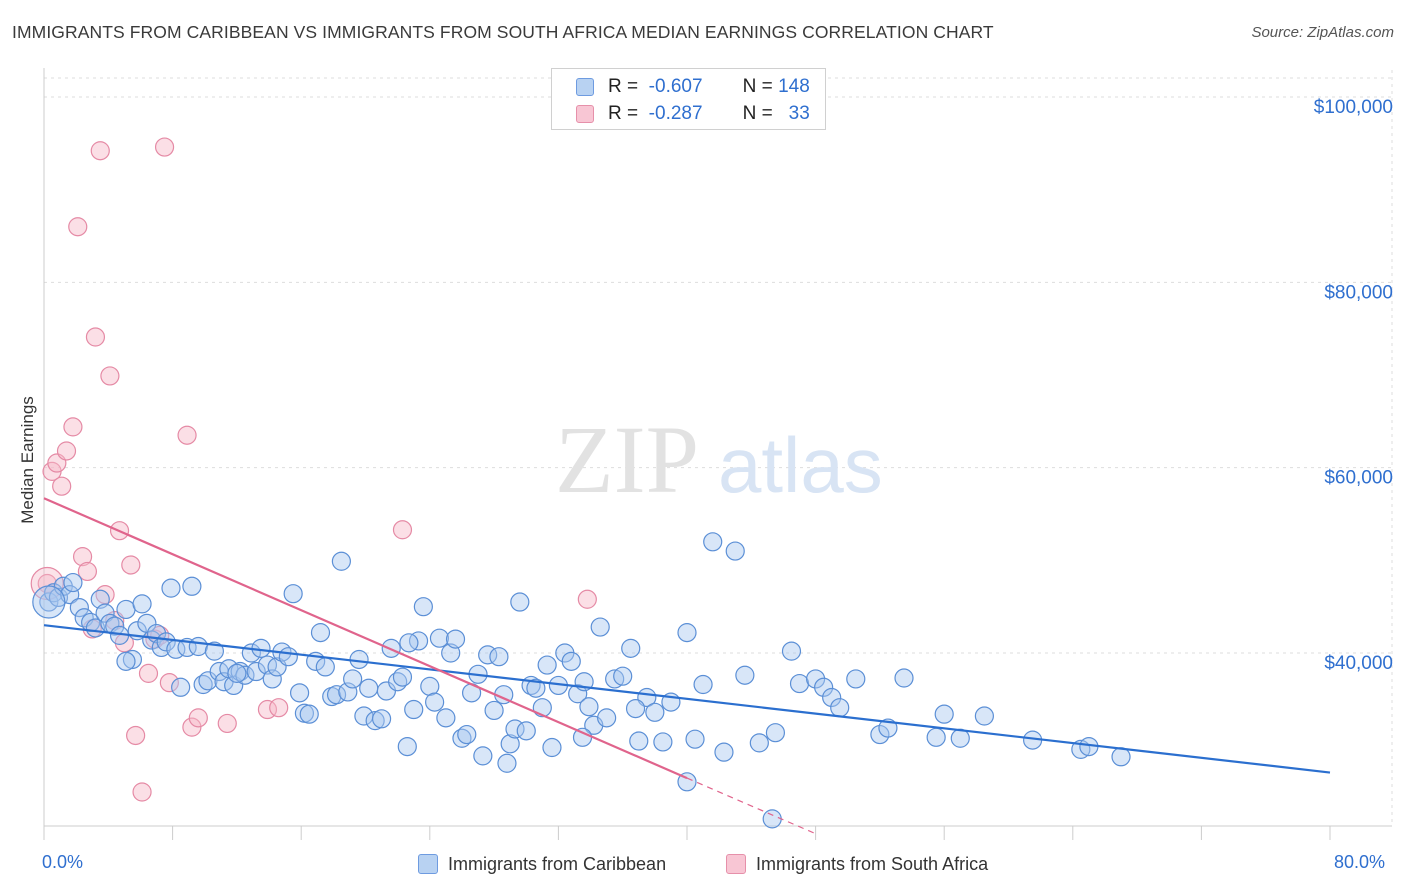  I want to click on r-value-south-africa: -0.287, so click(675, 113).